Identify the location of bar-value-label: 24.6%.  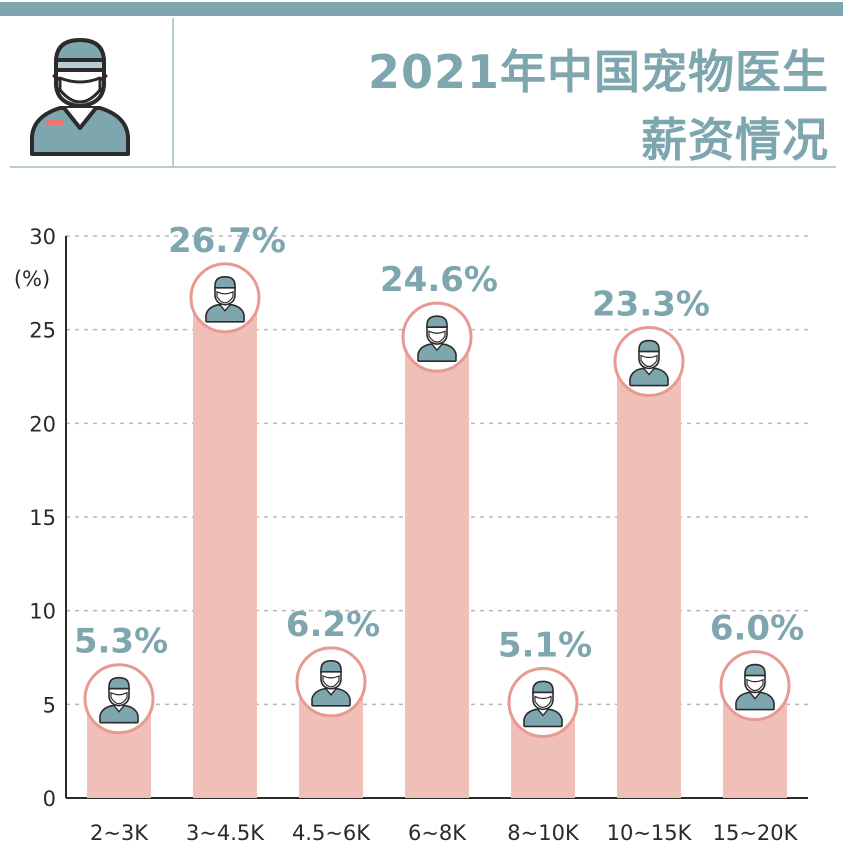
(439, 280).